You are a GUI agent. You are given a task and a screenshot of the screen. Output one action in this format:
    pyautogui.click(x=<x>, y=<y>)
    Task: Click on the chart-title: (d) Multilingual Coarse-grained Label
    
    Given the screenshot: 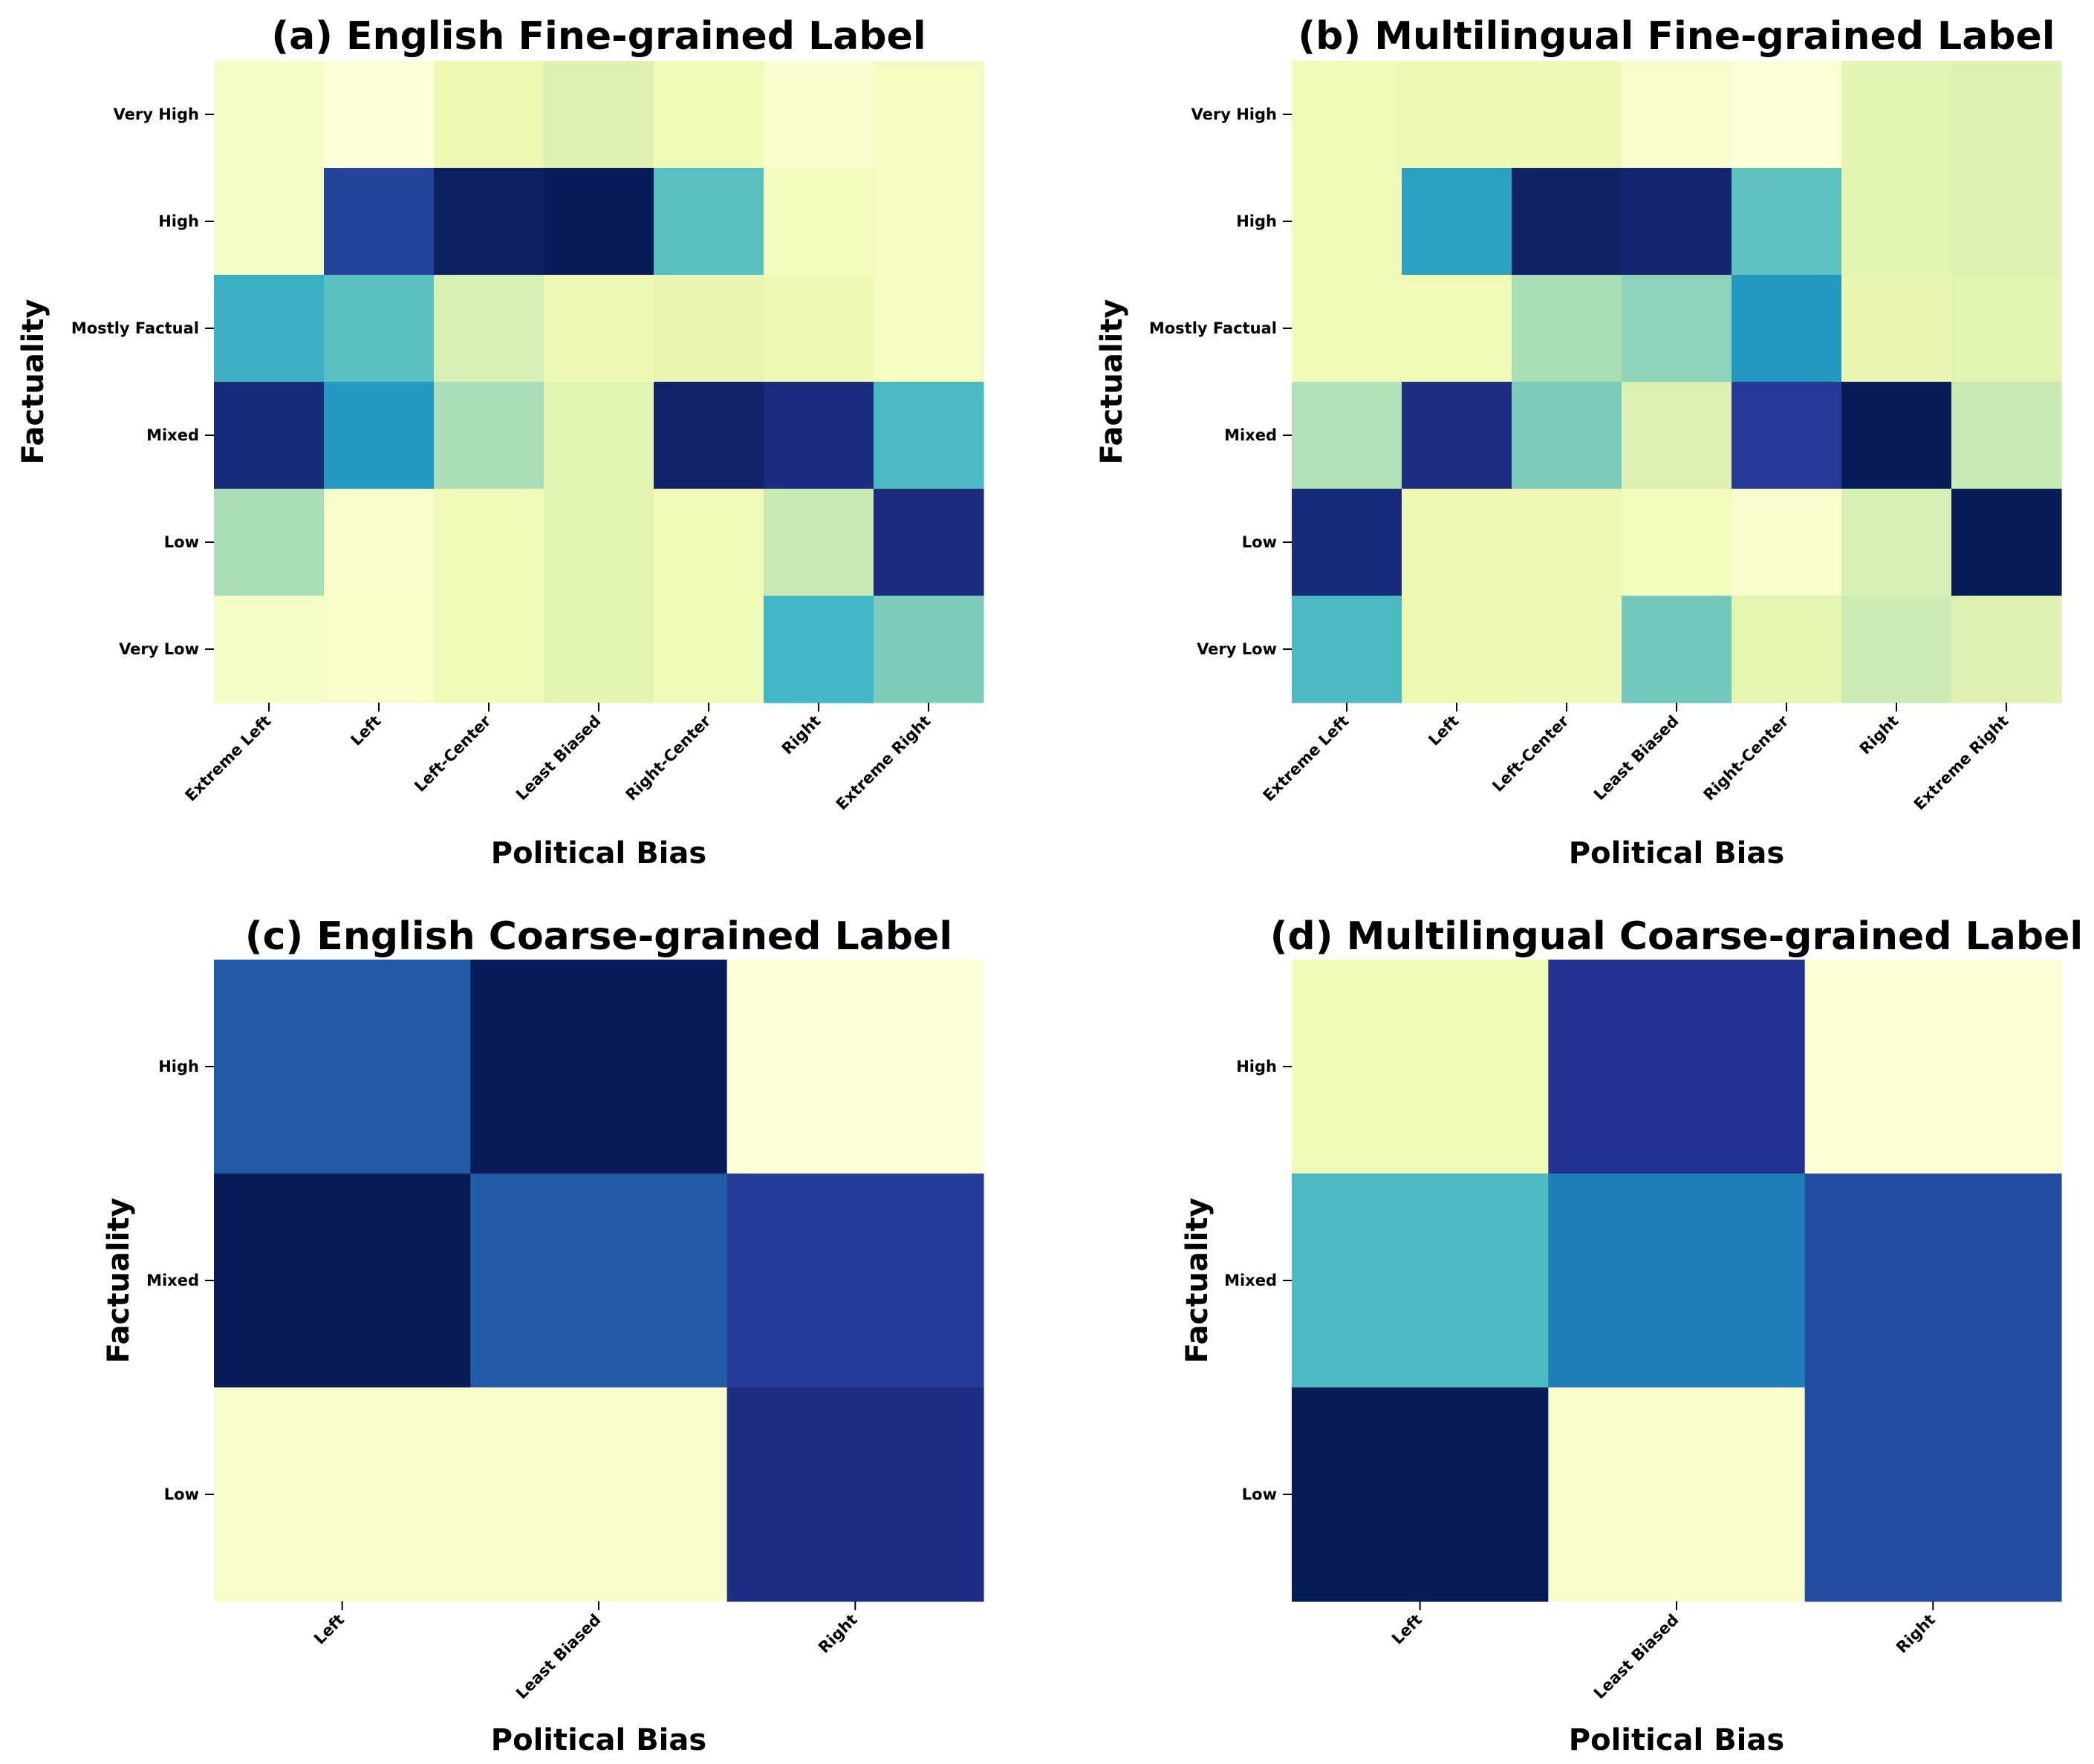 What is the action you would take?
    pyautogui.click(x=1676, y=936)
    